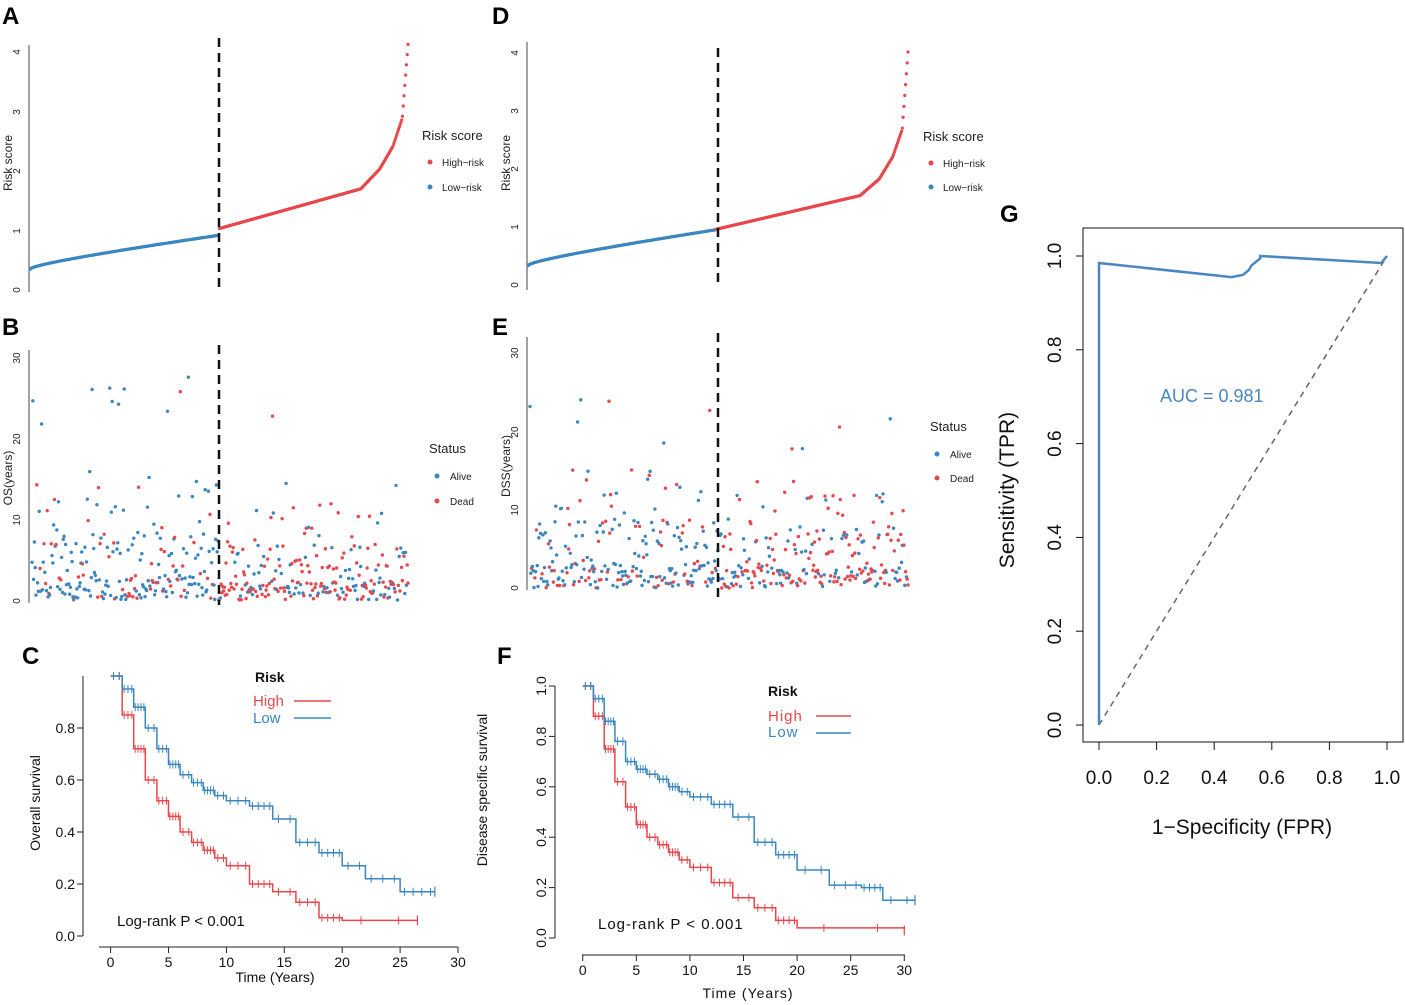 Image resolution: width=1405 pixels, height=1005 pixels. I want to click on x-axis-title: Time (Years), so click(274, 977).